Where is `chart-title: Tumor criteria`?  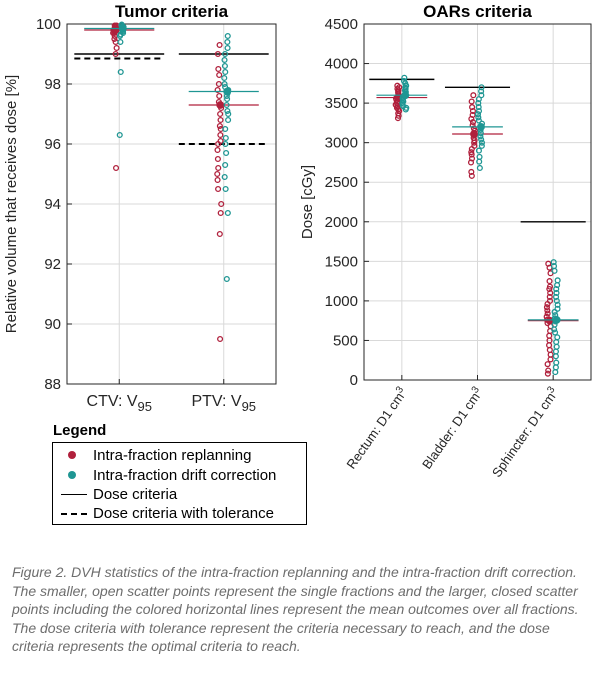
chart-title: Tumor criteria is located at coordinates (172, 11).